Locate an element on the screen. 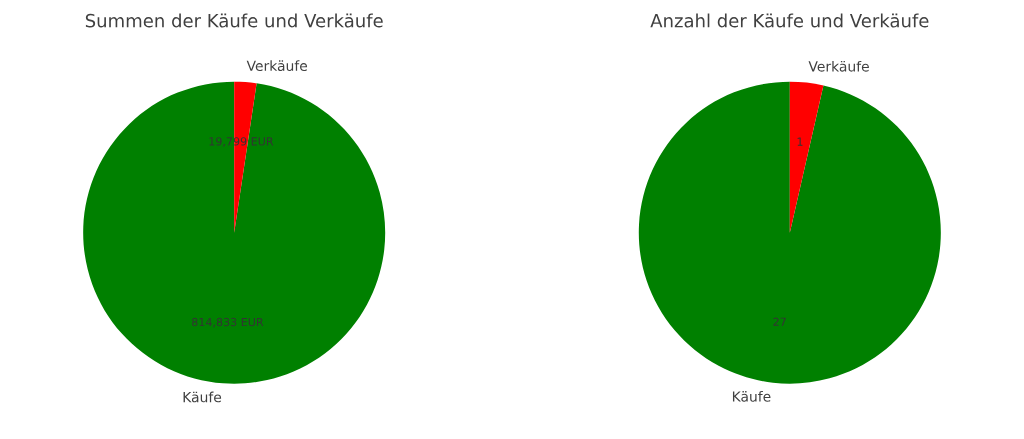 Image resolution: width=1024 pixels, height=439 pixels. data-label: 27 is located at coordinates (779, 321).